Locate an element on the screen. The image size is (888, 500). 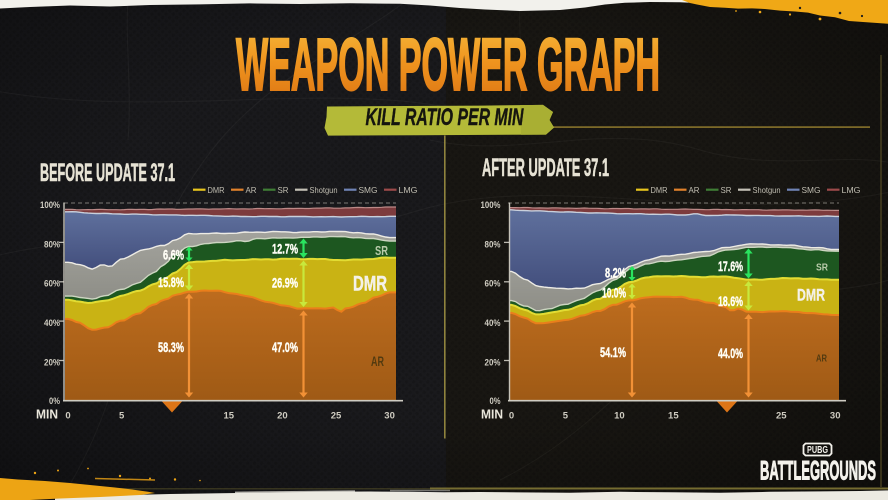
svg-text: 12.7% is located at coordinates (285, 249).